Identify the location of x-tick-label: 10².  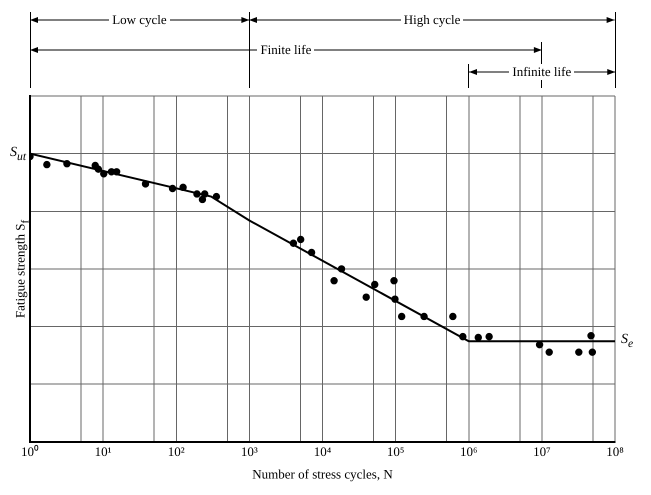
(176, 452).